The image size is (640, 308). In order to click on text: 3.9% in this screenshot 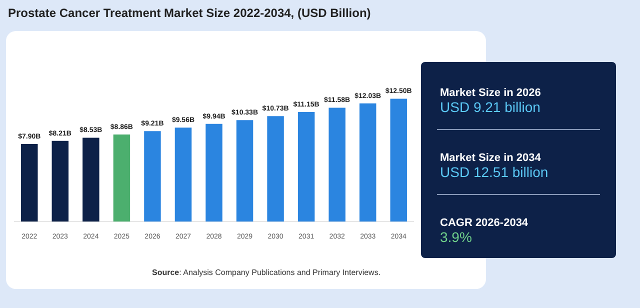, I will do `click(456, 237)`.